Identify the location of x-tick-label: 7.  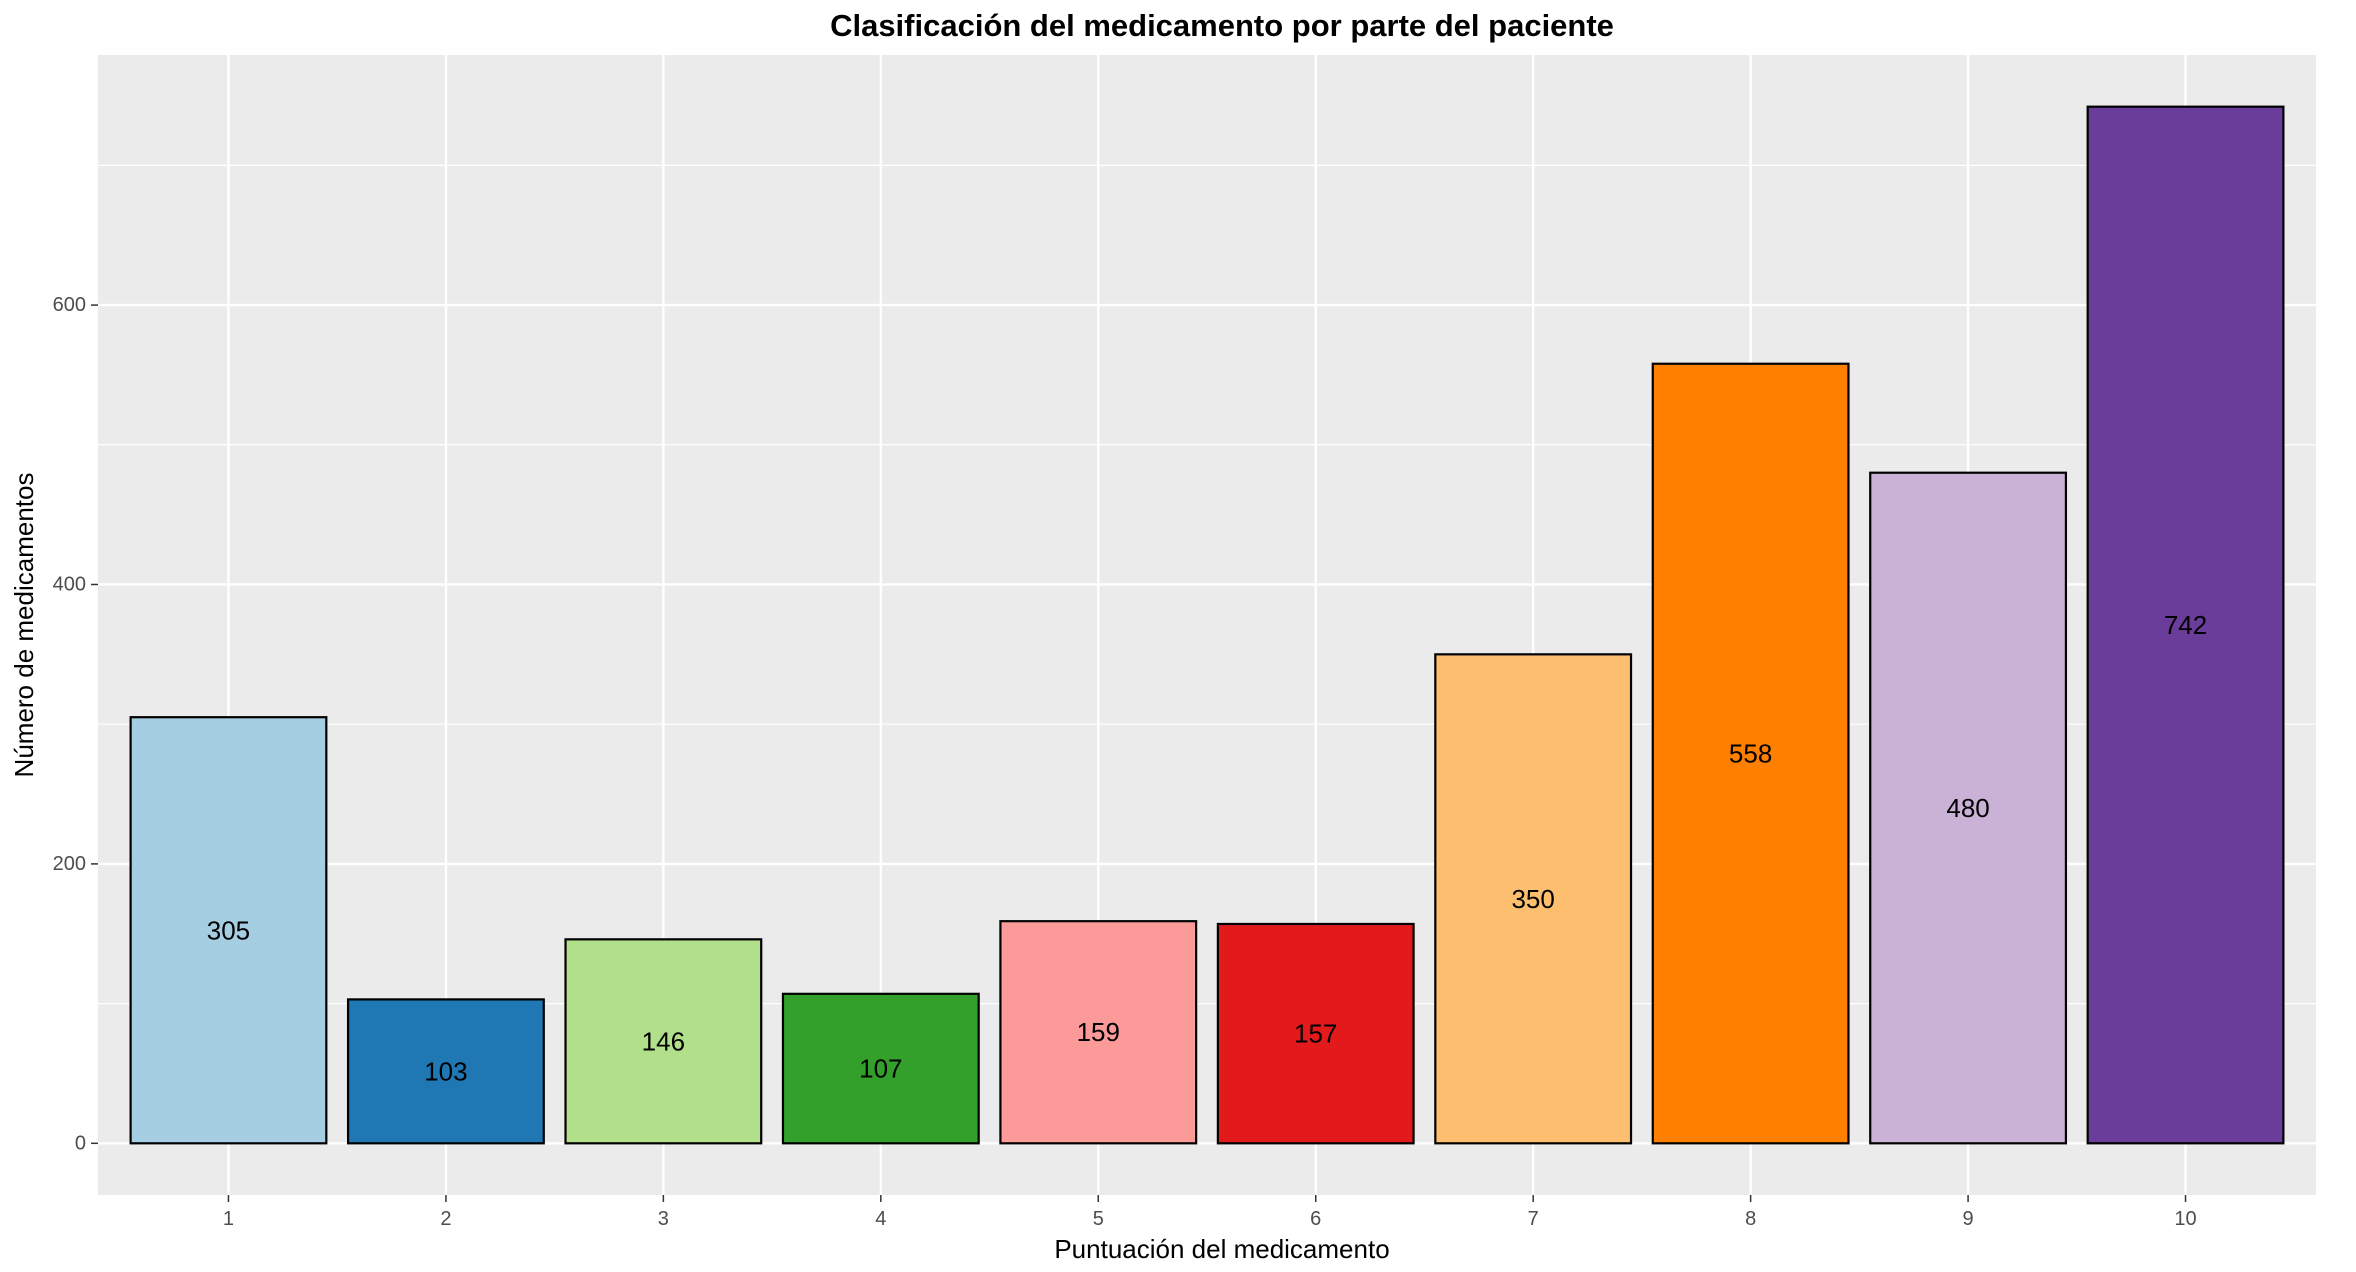
(1533, 1219).